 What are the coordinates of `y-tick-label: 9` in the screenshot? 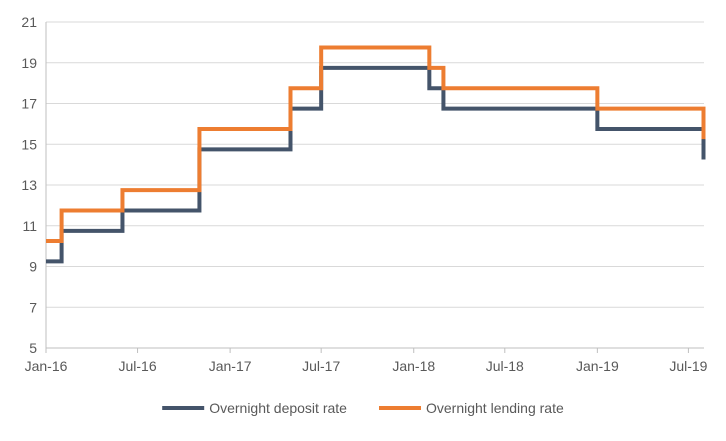 It's located at (33, 267).